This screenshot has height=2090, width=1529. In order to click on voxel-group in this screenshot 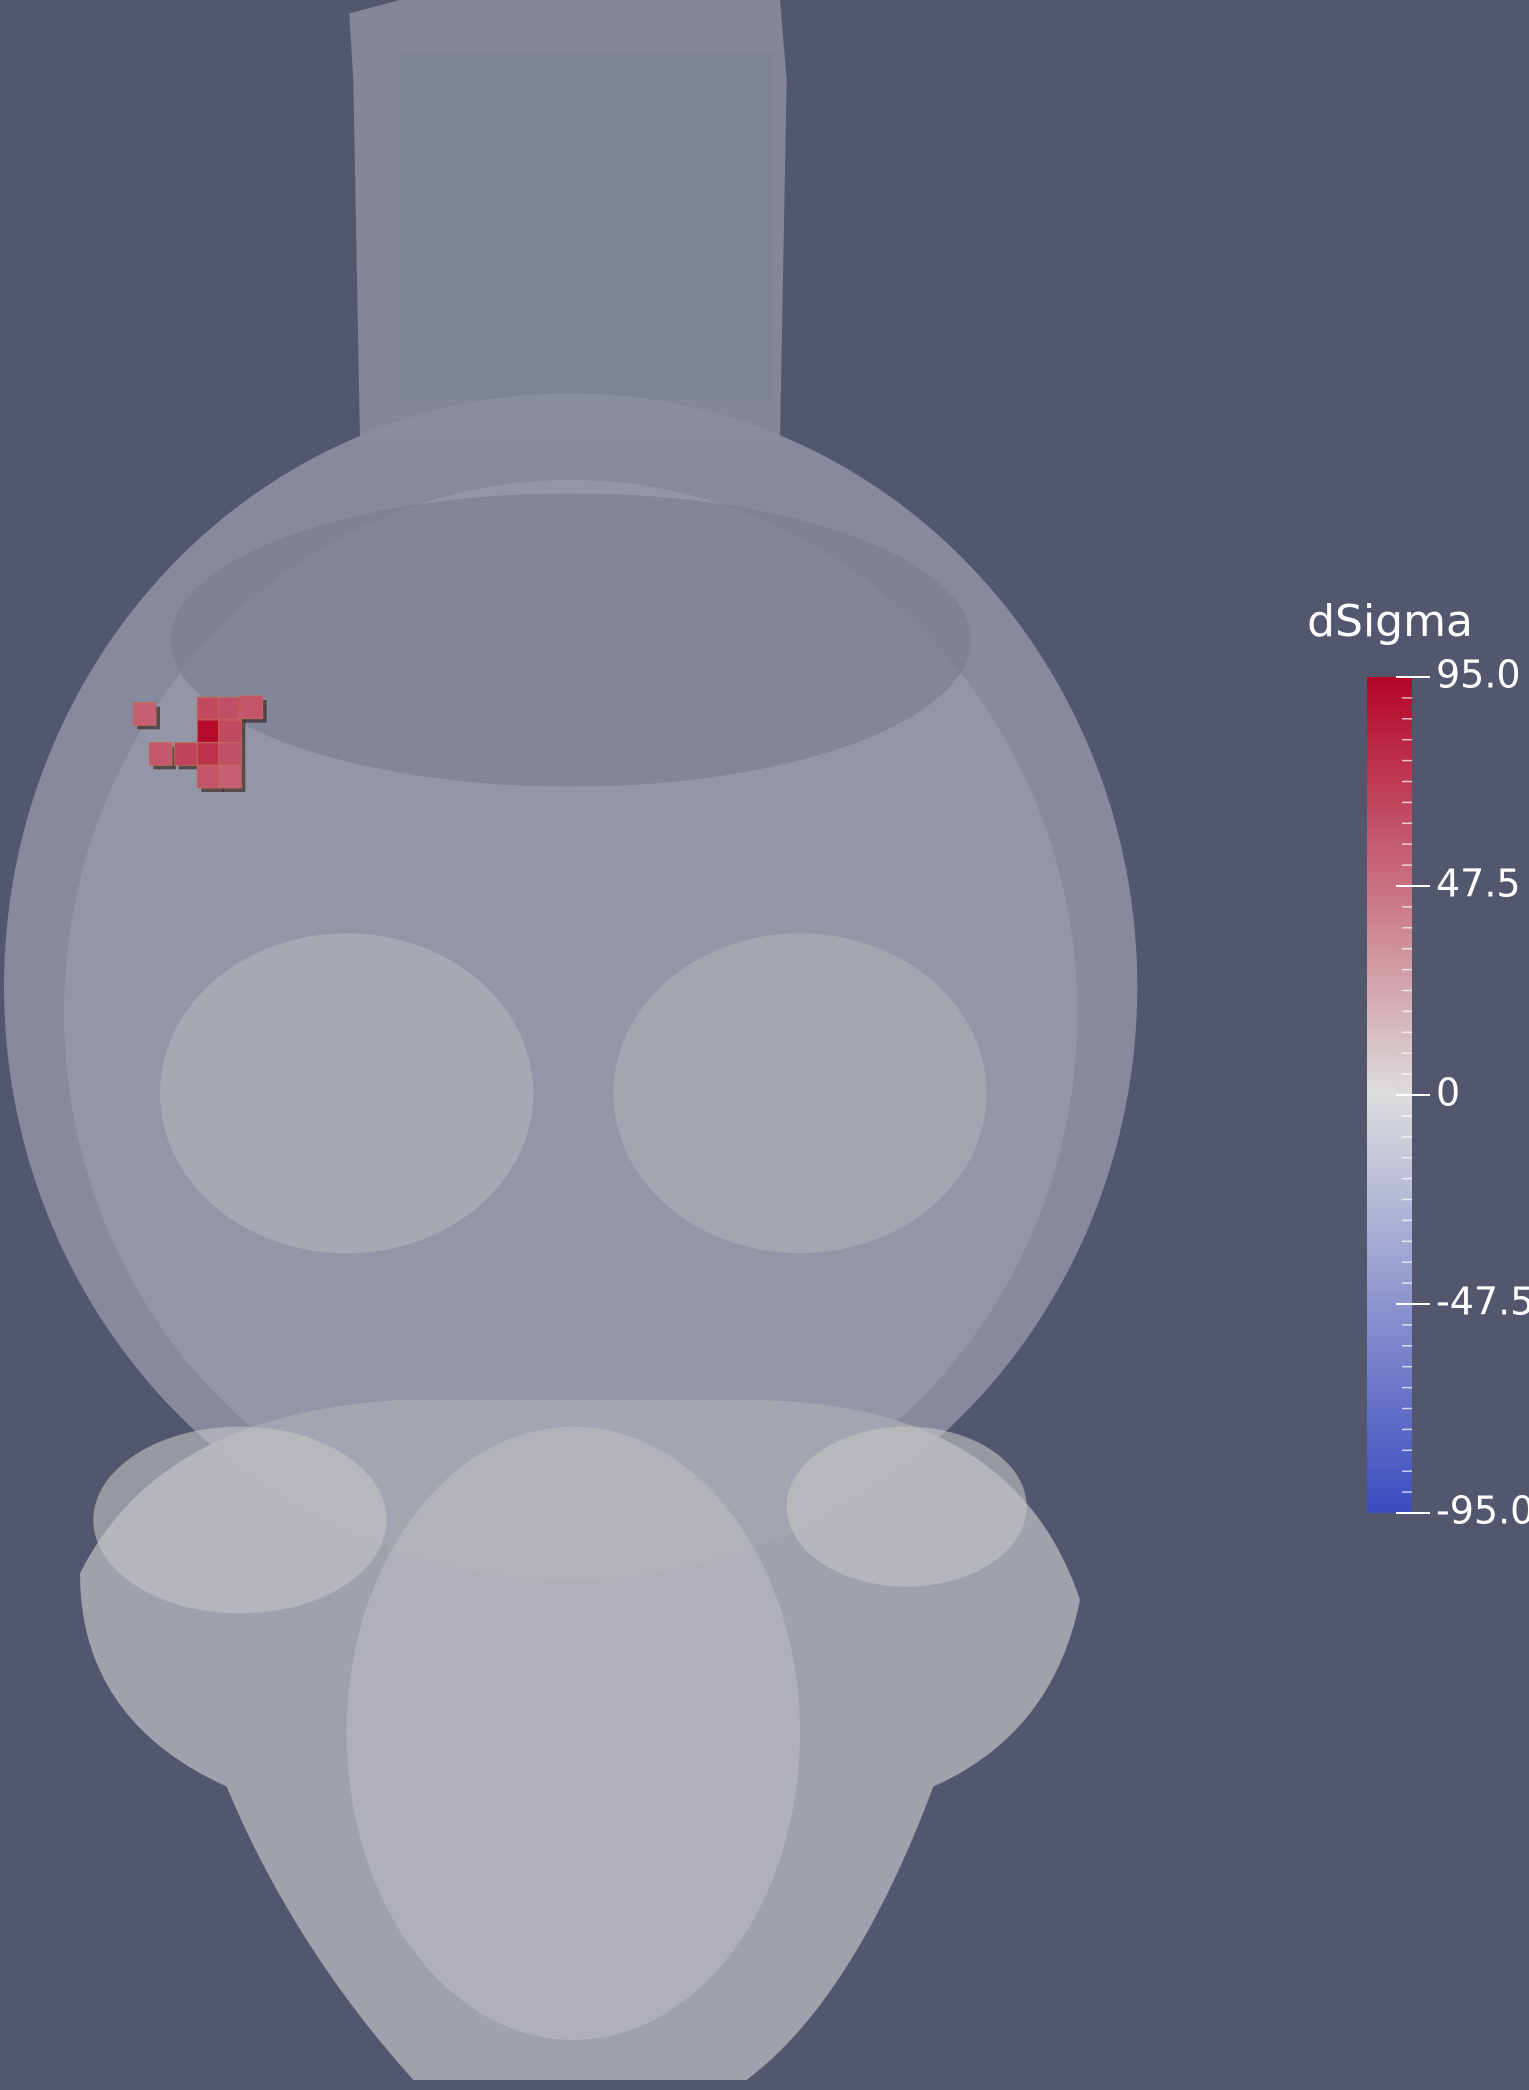, I will do `click(199, 743)`.